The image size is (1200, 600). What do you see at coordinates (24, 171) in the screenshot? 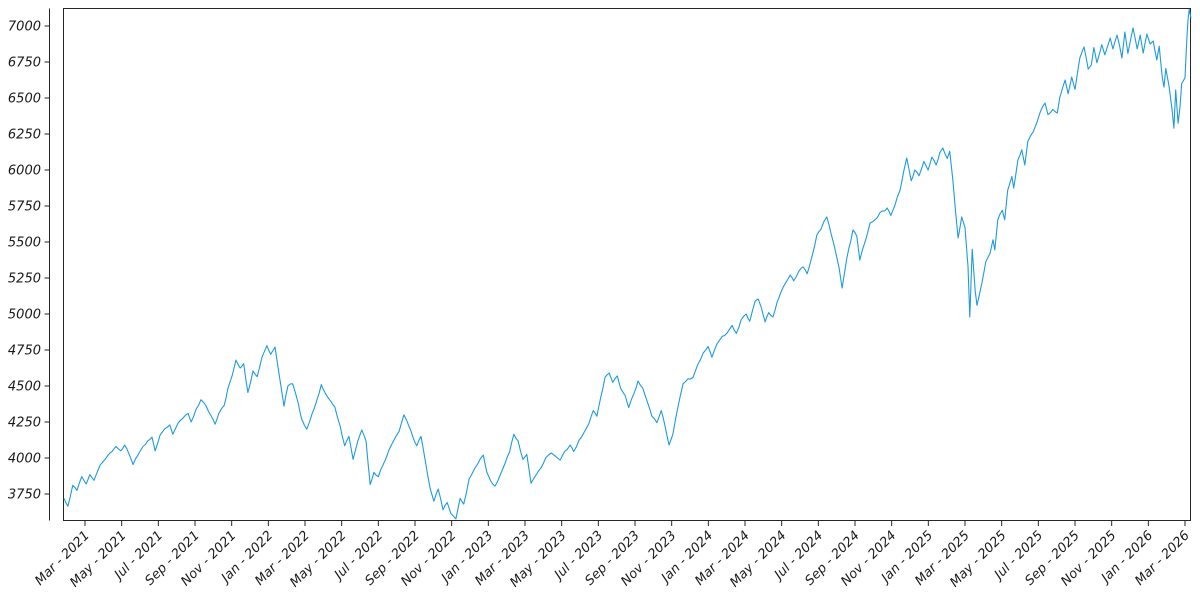
I see `y-tick-label: 6000` at bounding box center [24, 171].